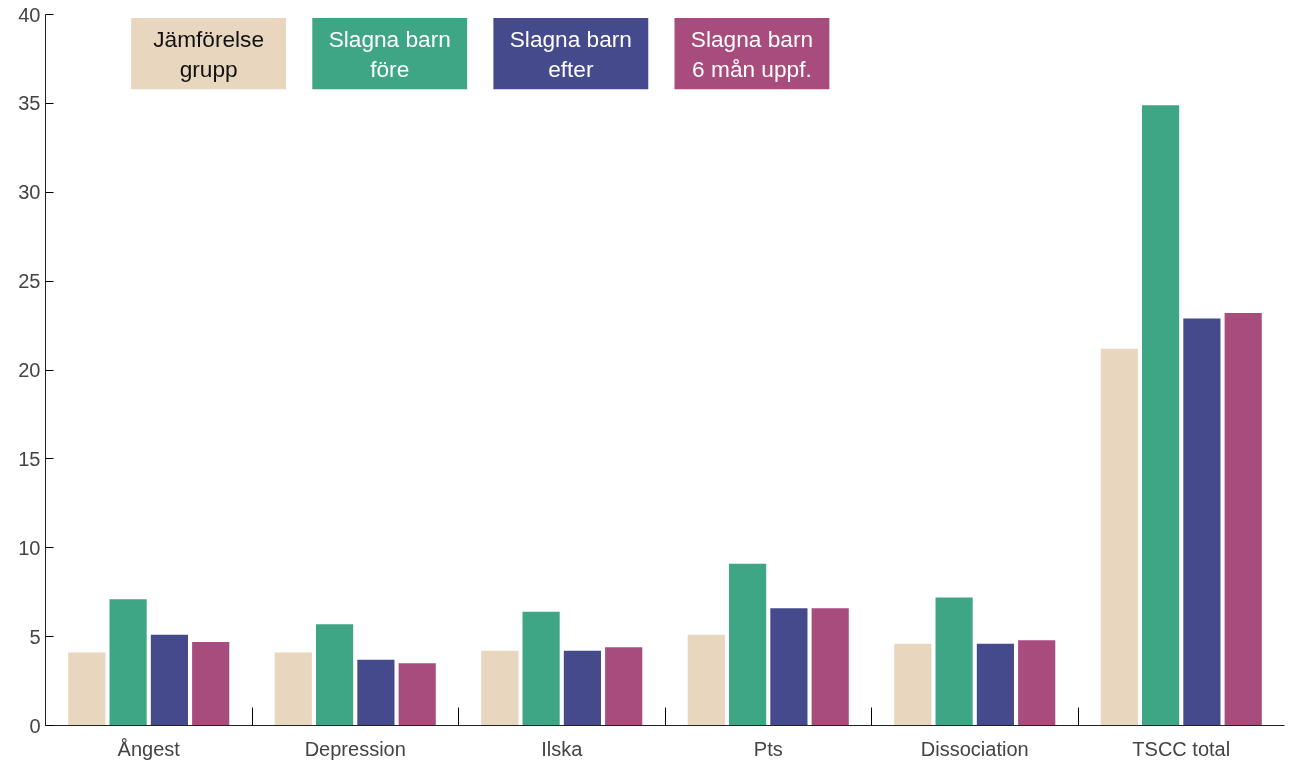 The height and width of the screenshot is (766, 1295). Describe the element at coordinates (562, 748) in the screenshot. I see `x-tick-label: Ilska` at that location.